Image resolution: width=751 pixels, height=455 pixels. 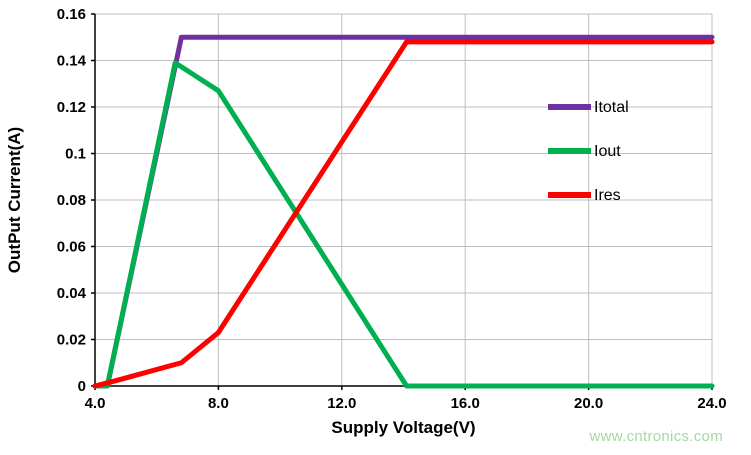 I want to click on svg-text: 4.0, so click(x=95, y=403).